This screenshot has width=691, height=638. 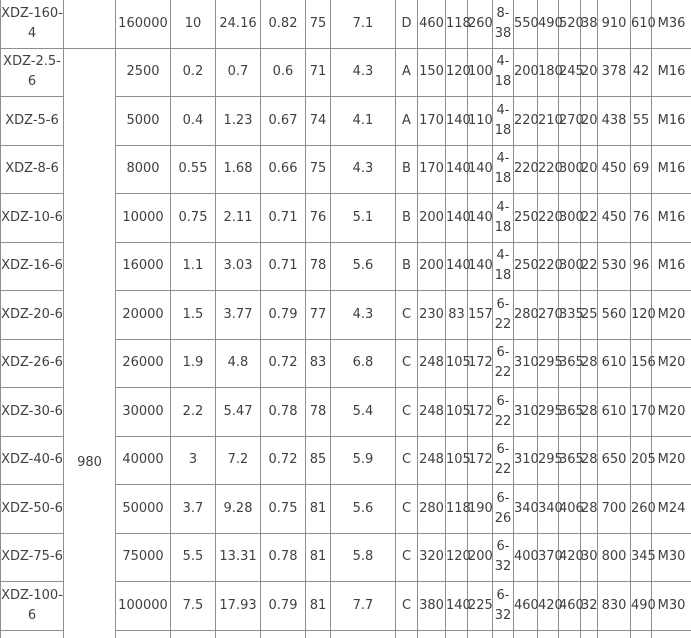 I want to click on value-cell: 5.9, so click(x=363, y=460).